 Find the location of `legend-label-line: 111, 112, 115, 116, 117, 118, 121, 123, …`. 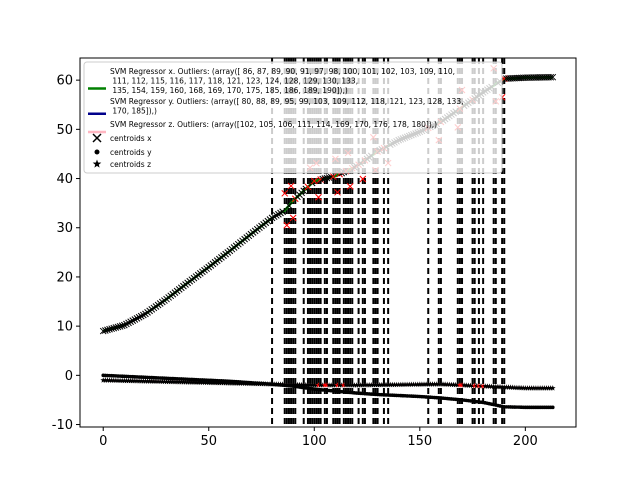

legend-label-line: 111, 112, 115, 116, 117, 118, 121, 123, … is located at coordinates (234, 81).